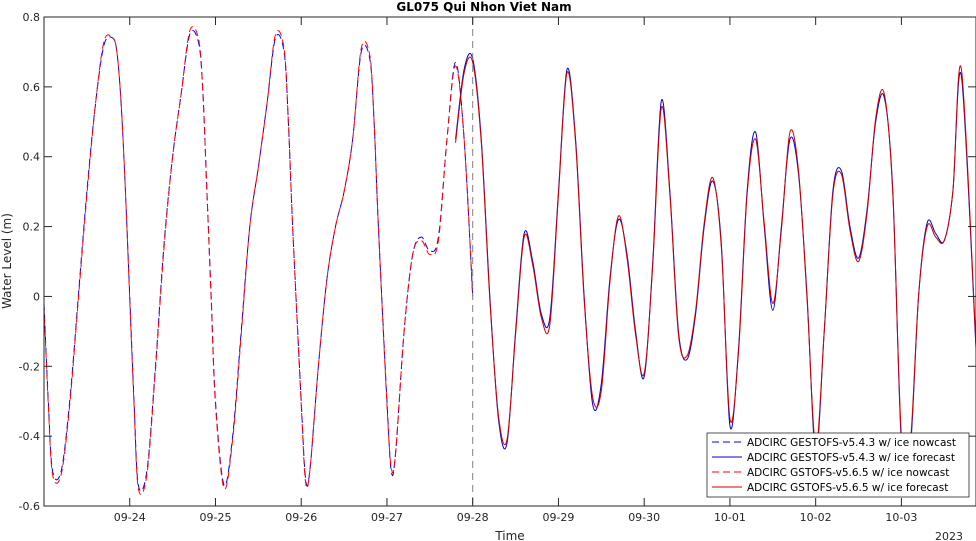 This screenshot has width=976, height=541. Describe the element at coordinates (36, 296) in the screenshot. I see `y-tick-label: 0` at that location.